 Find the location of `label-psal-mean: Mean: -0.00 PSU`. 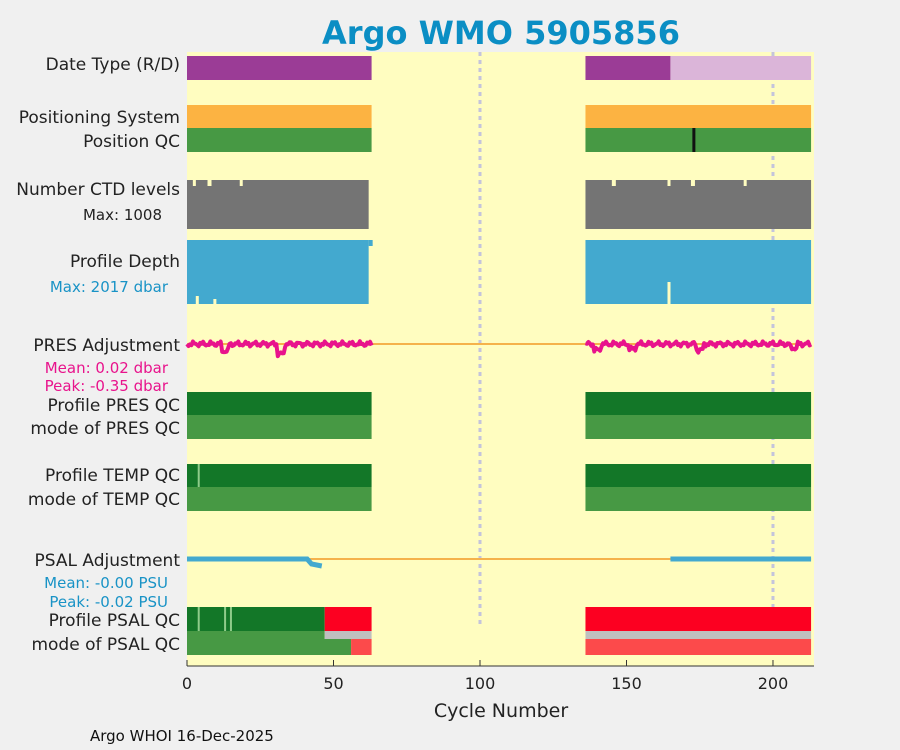

label-psal-mean: Mean: -0.00 PSU is located at coordinates (106, 583).